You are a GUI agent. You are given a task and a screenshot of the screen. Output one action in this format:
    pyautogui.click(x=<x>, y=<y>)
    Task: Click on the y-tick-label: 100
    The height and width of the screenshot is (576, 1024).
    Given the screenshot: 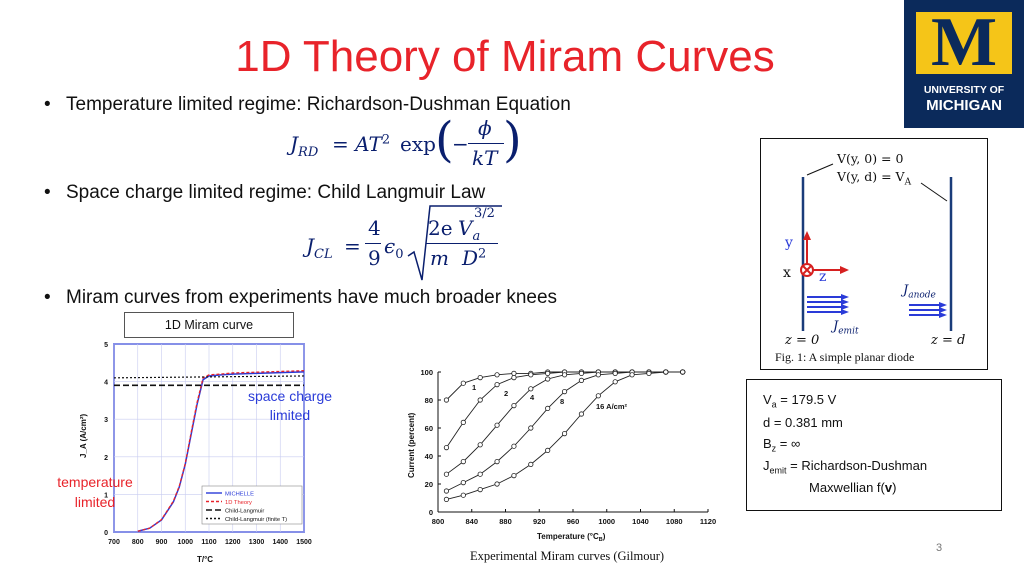 What is the action you would take?
    pyautogui.click(x=426, y=372)
    